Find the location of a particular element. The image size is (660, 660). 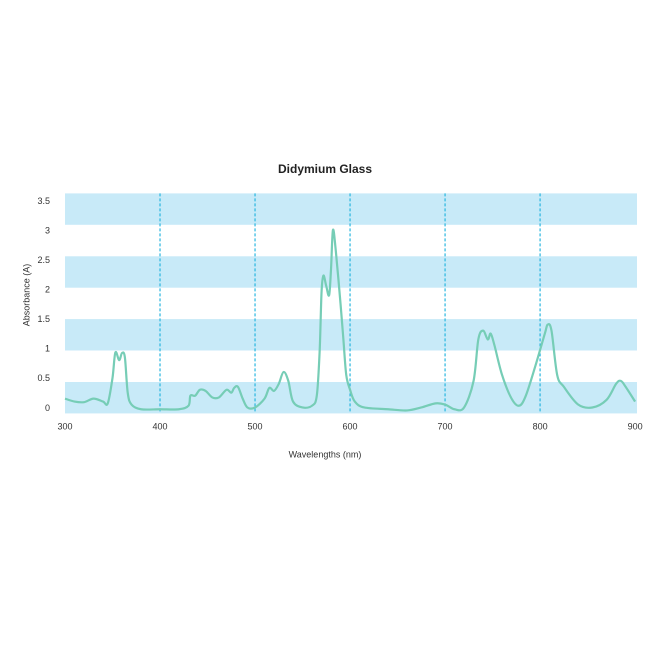

x-tick-label: 800 is located at coordinates (540, 426).